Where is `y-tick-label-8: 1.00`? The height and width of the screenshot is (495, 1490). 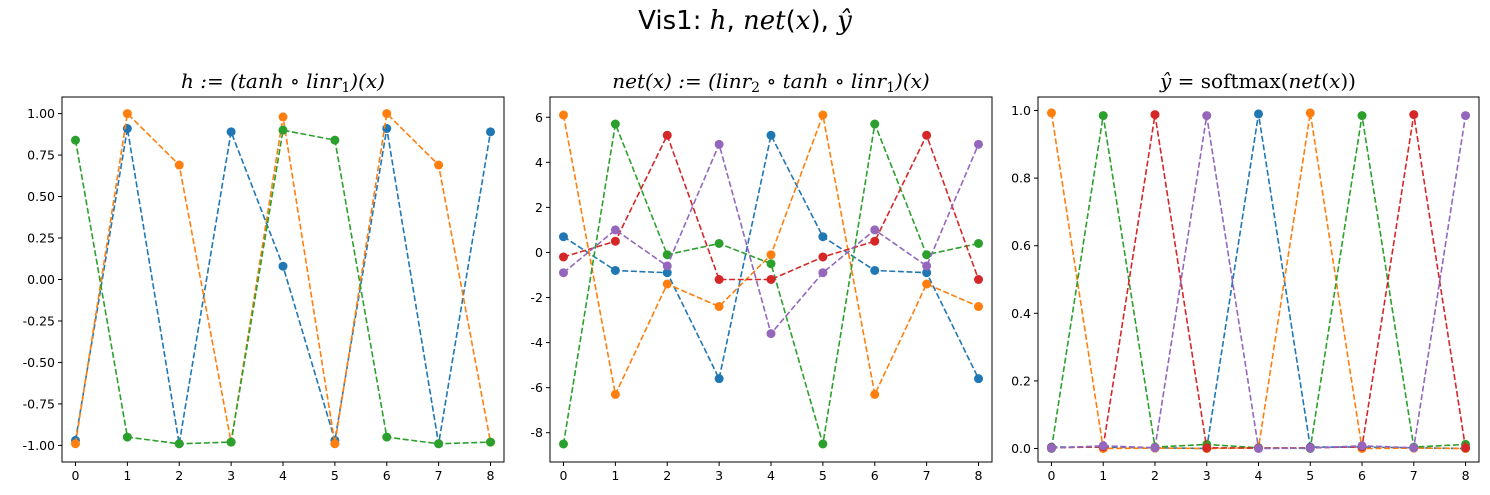 y-tick-label-8: 1.00 is located at coordinates (41, 113).